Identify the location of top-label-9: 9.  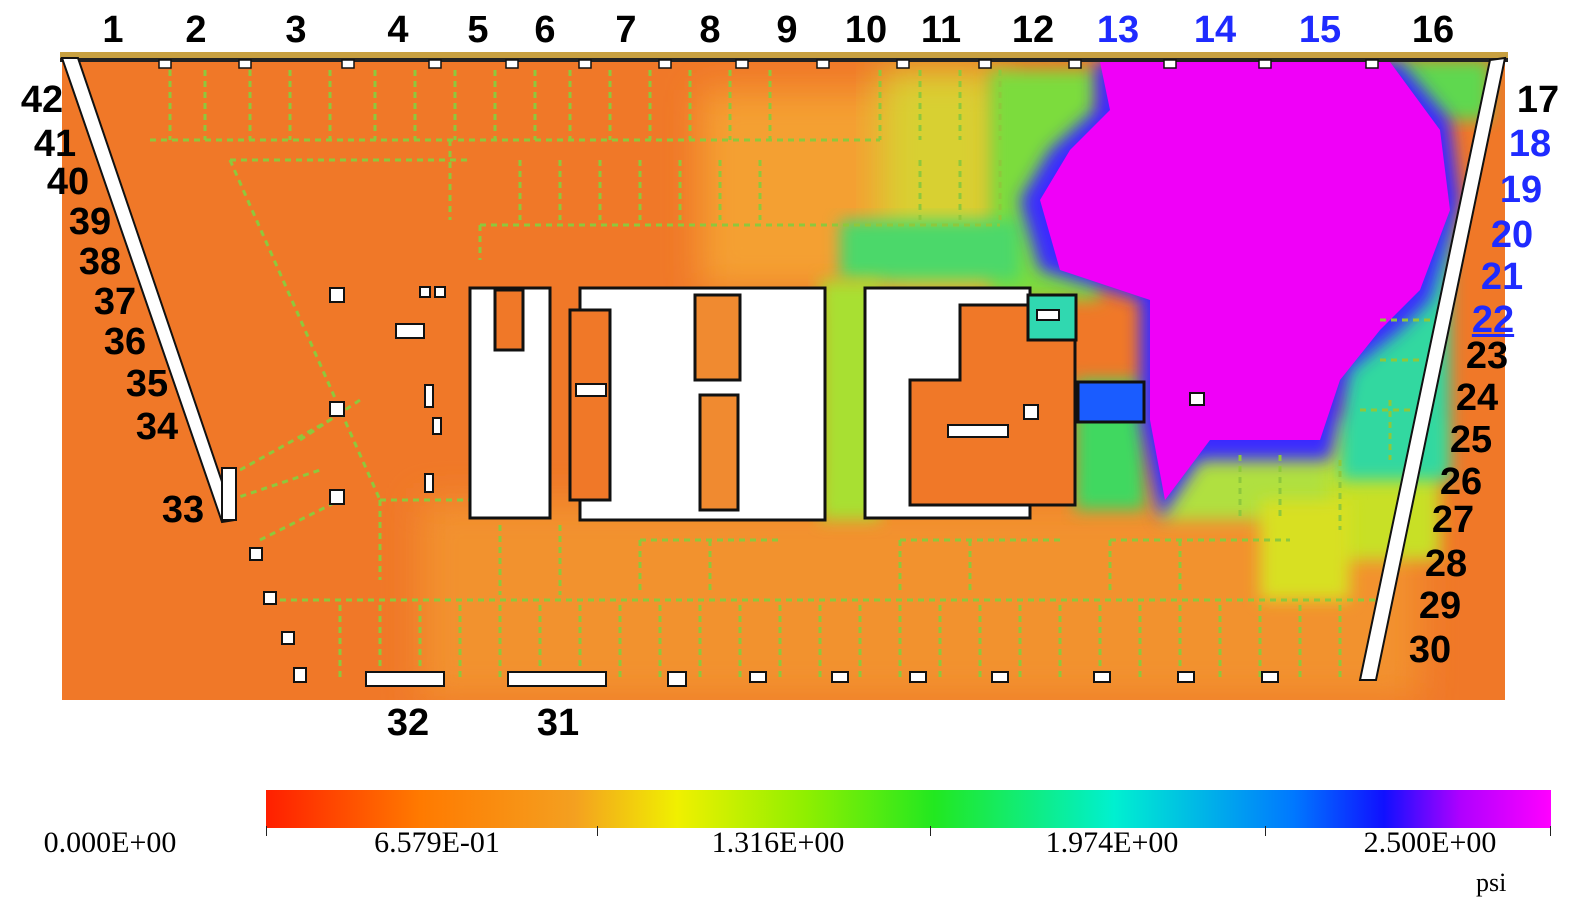
(787, 30).